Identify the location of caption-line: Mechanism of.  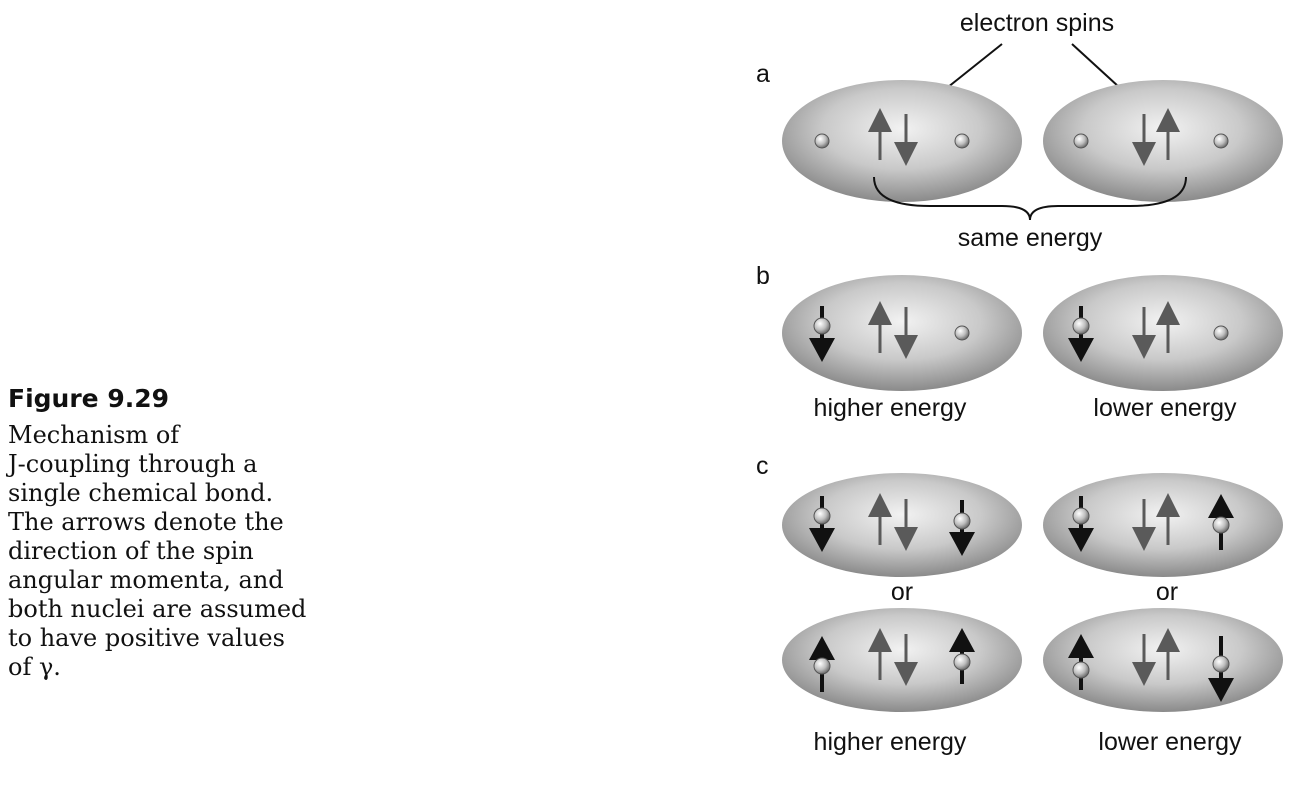
(94, 435).